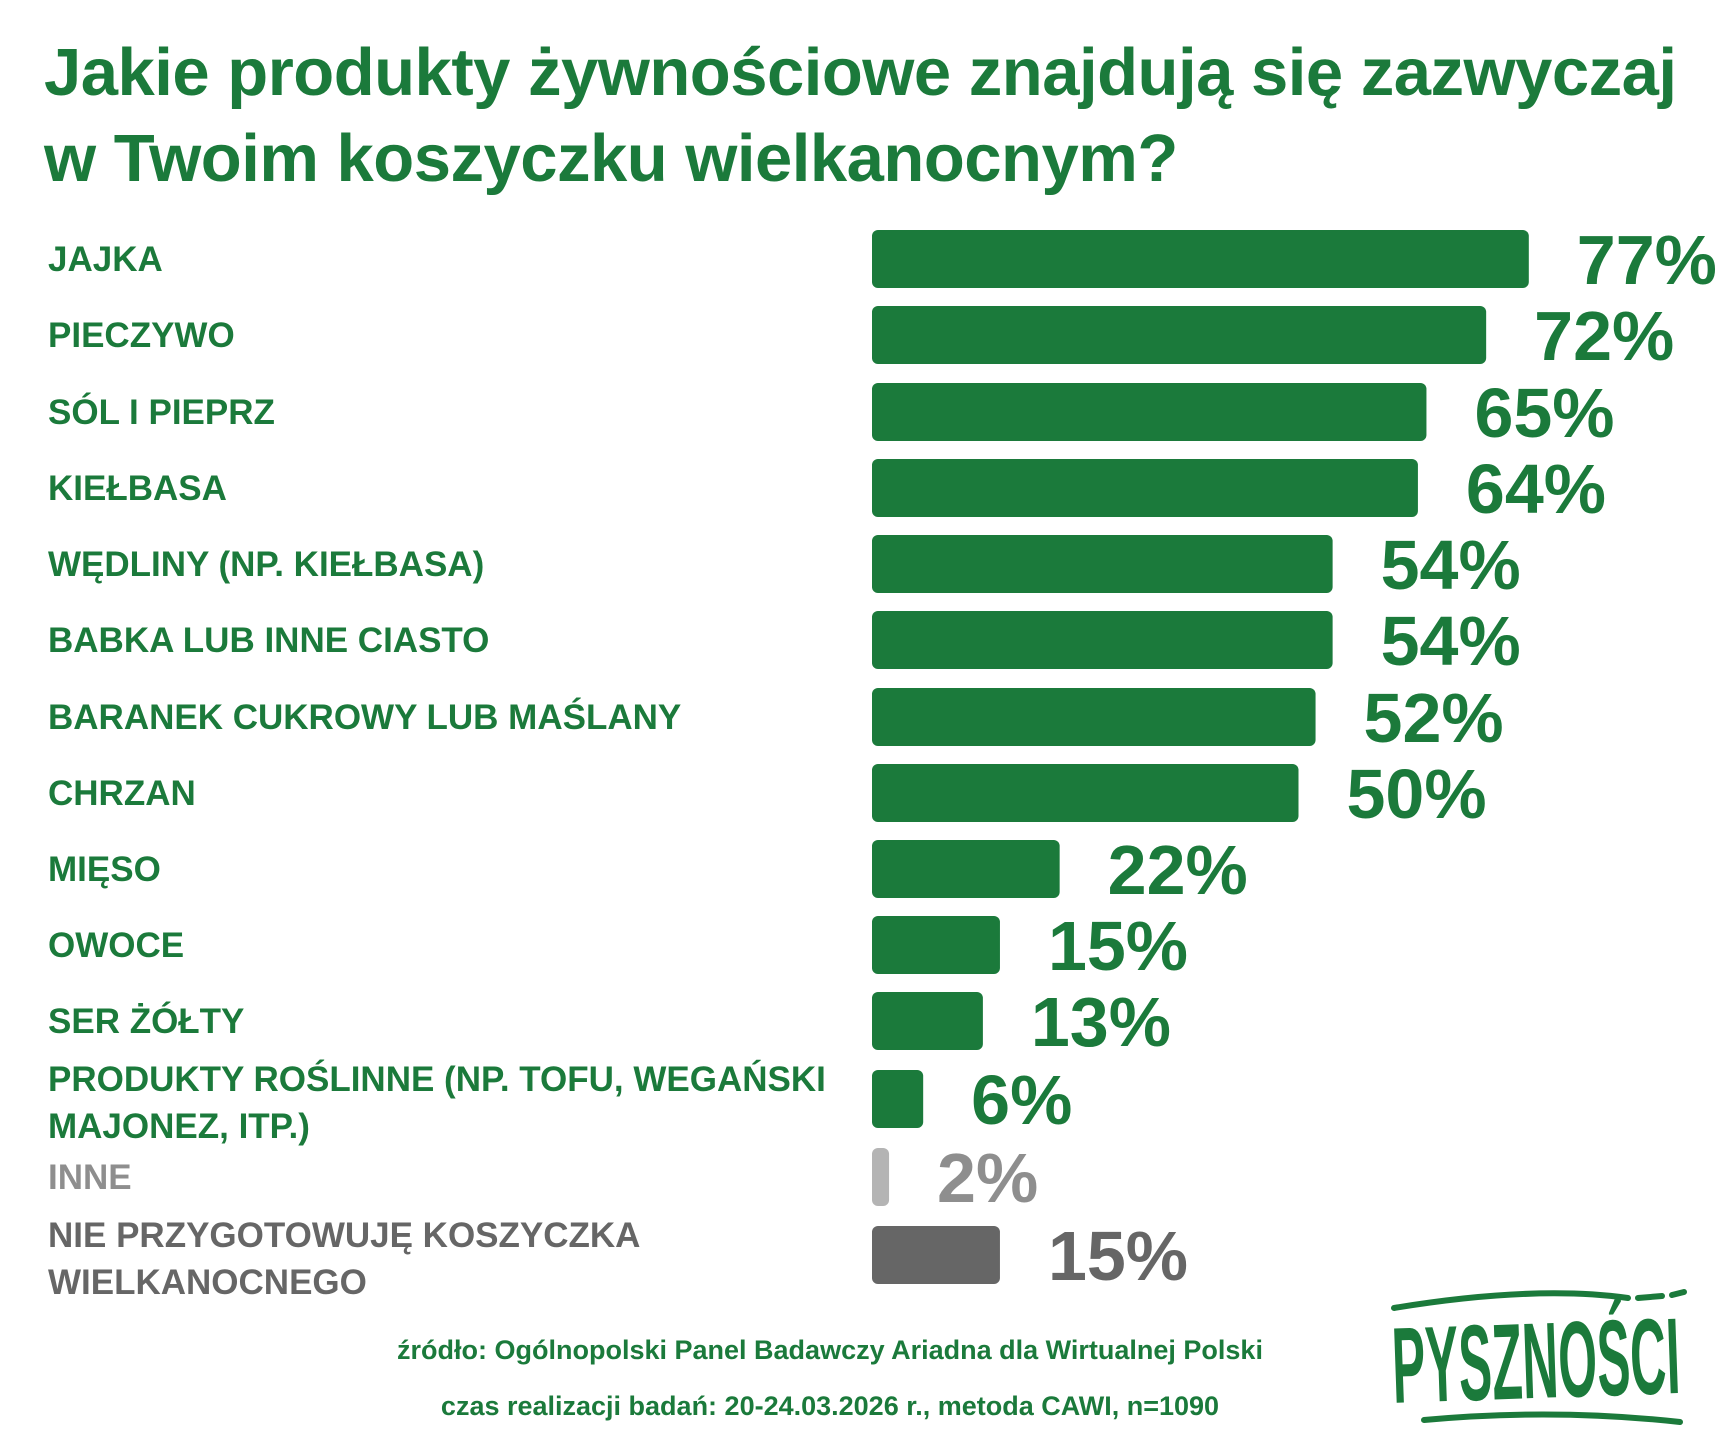 The height and width of the screenshot is (1440, 1728). What do you see at coordinates (104, 869) in the screenshot?
I see `category-label-9: MIĘSO` at bounding box center [104, 869].